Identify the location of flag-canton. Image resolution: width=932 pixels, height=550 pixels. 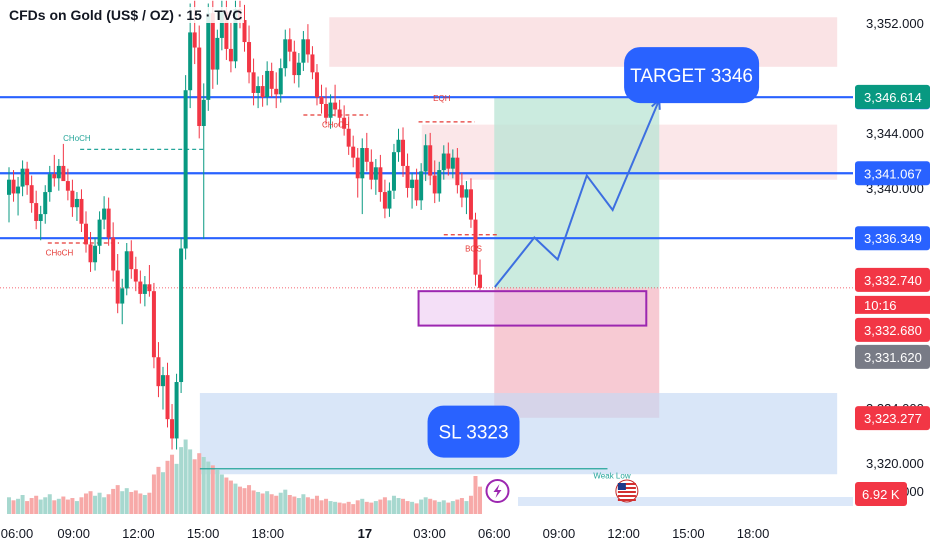
(621, 486).